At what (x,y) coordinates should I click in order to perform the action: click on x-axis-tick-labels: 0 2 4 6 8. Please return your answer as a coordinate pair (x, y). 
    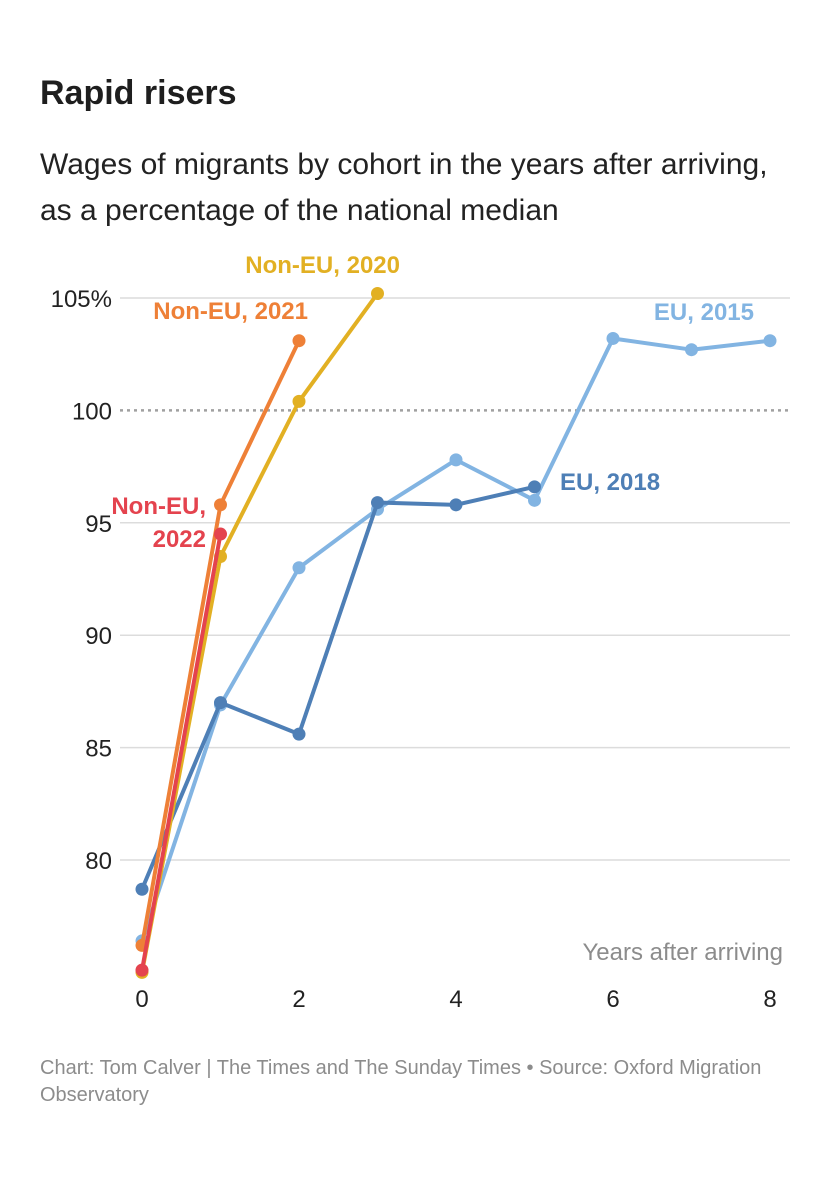
    Looking at the image, I should click on (455, 999).